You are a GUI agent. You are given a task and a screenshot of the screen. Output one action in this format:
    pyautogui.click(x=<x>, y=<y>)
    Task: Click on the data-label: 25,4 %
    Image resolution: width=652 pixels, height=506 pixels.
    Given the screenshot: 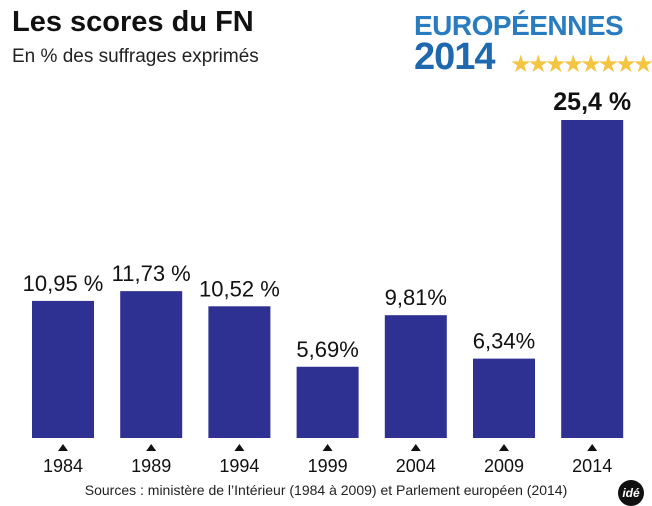 What is the action you would take?
    pyautogui.click(x=592, y=102)
    